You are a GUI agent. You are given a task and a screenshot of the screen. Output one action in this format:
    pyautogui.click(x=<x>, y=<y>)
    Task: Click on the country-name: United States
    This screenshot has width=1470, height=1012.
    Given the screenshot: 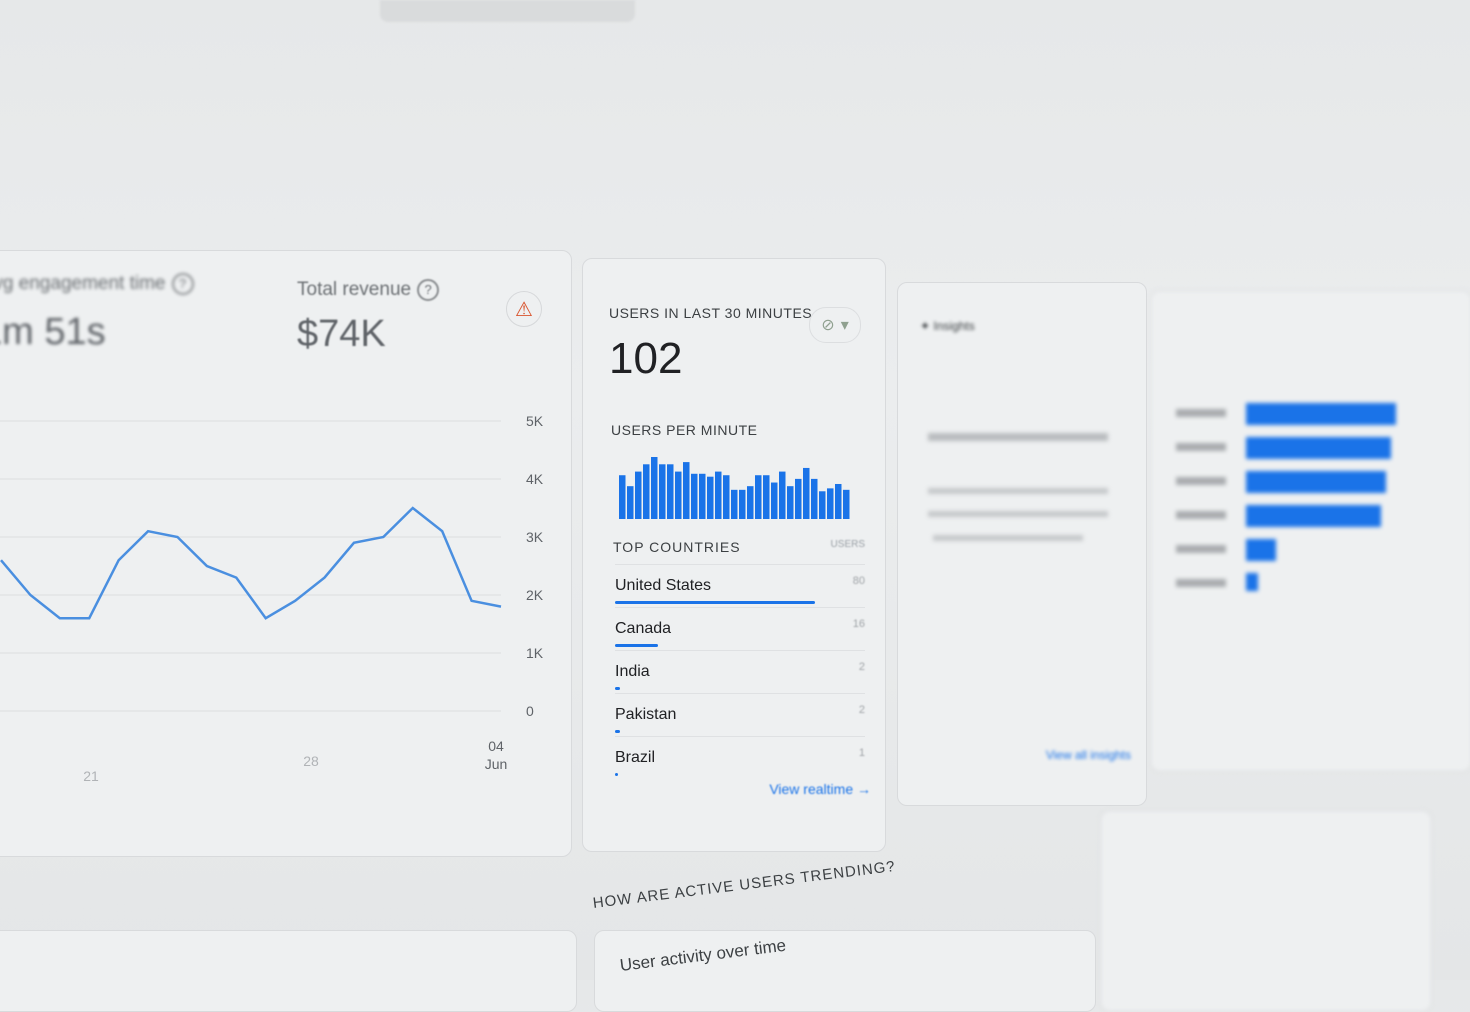 What is the action you would take?
    pyautogui.click(x=663, y=585)
    